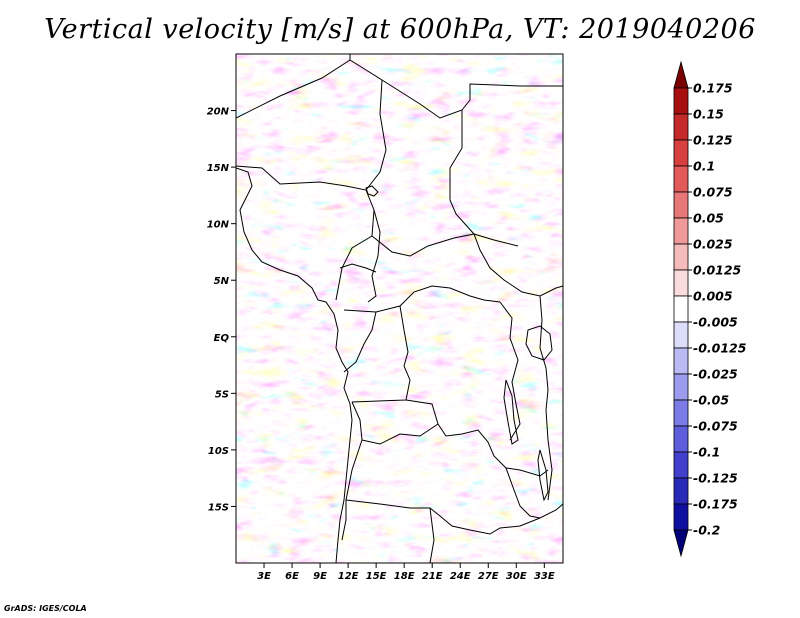 The width and height of the screenshot is (800, 618). What do you see at coordinates (544, 576) in the screenshot?
I see `x-tick-label: 33E` at bounding box center [544, 576].